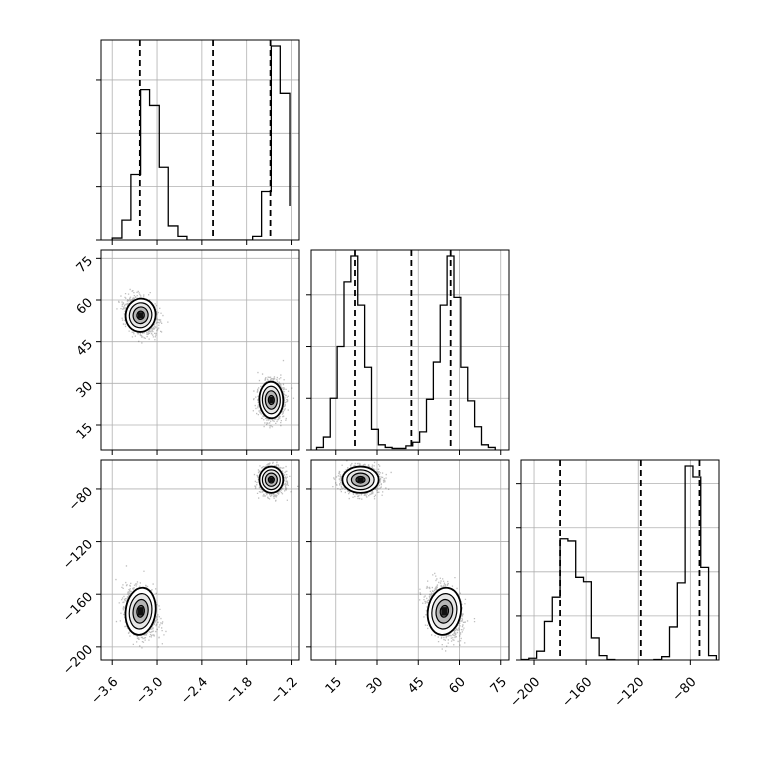  Describe the element at coordinates (105, 691) in the screenshot. I see `x-tick-label-p1: −3.6` at that location.